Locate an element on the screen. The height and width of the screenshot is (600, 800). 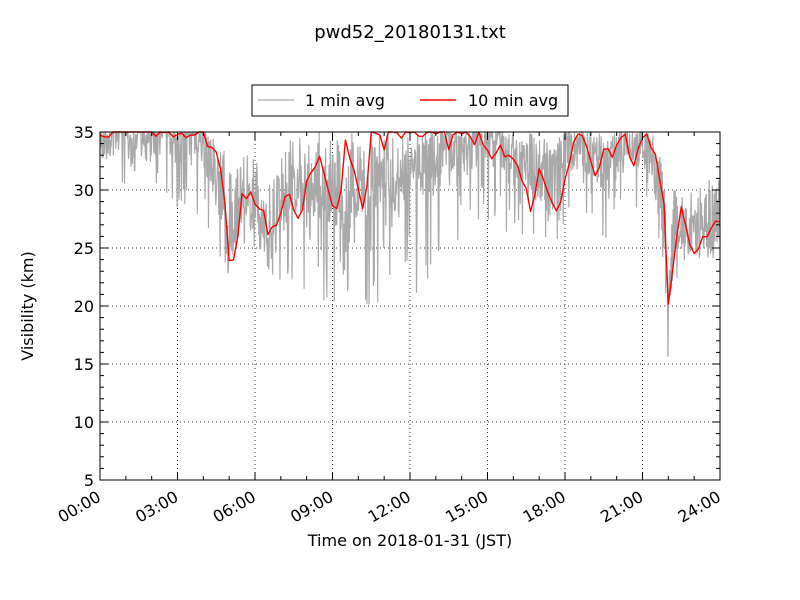
chart-title: pwd52_20180131.txt is located at coordinates (410, 32).